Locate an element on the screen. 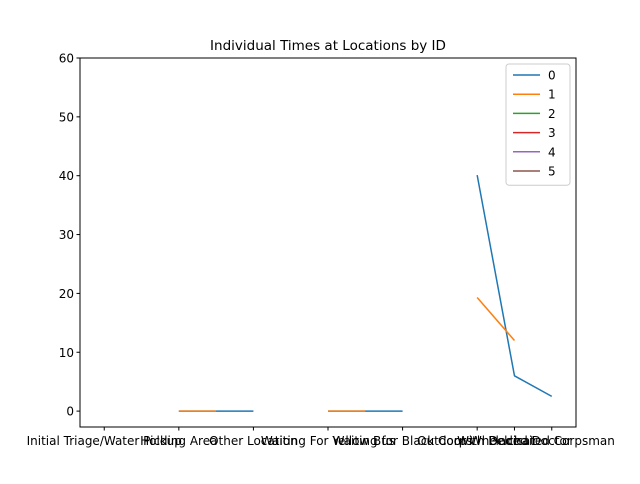  legend-label-1: 1 is located at coordinates (552, 95).